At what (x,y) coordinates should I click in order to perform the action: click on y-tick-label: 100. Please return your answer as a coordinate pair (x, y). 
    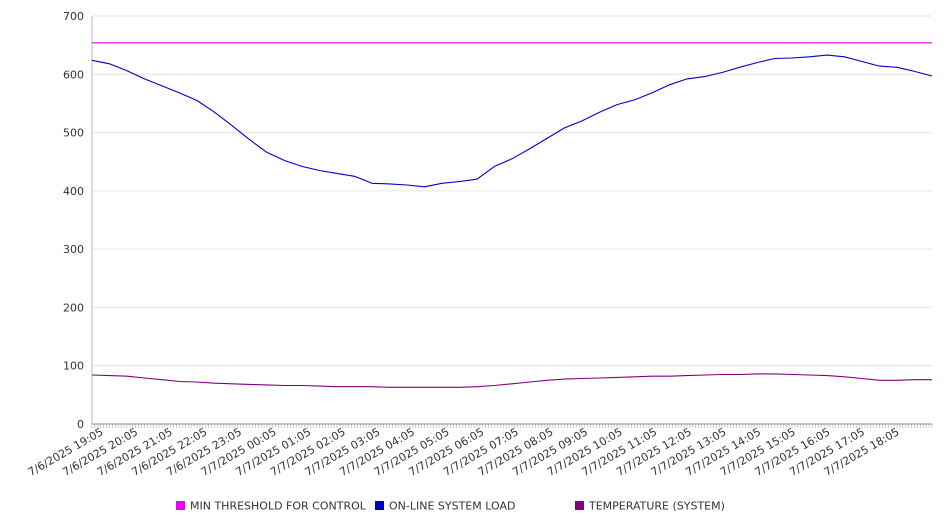
    Looking at the image, I should click on (73, 366).